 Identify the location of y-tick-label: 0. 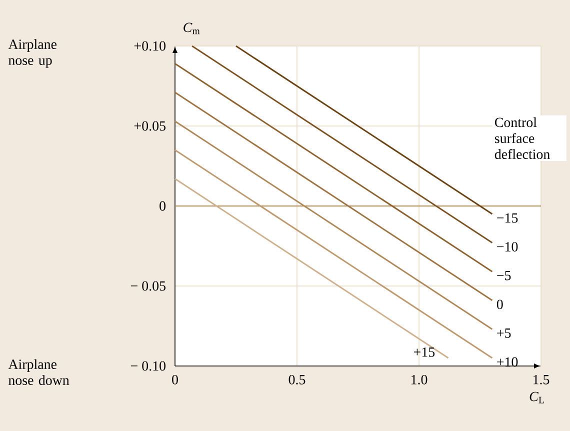
(163, 206).